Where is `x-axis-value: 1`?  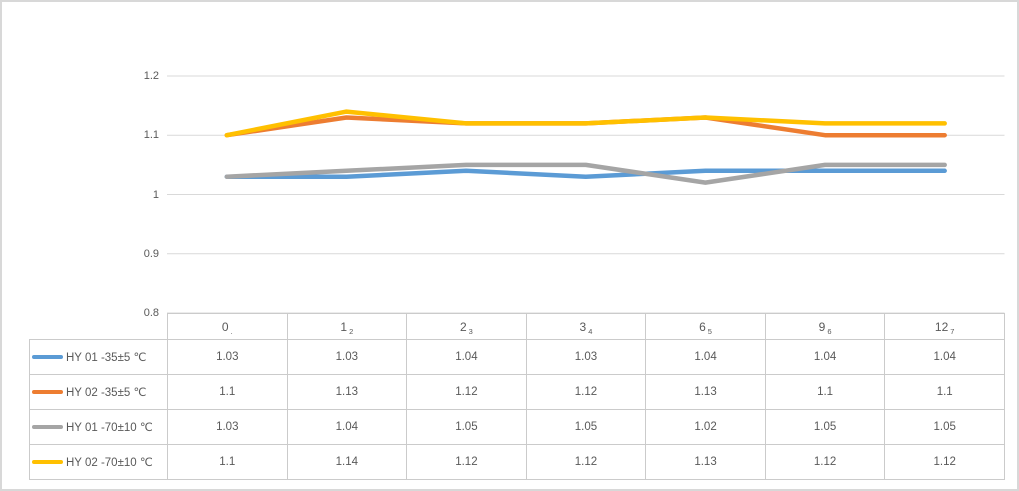
x-axis-value: 1 is located at coordinates (344, 326).